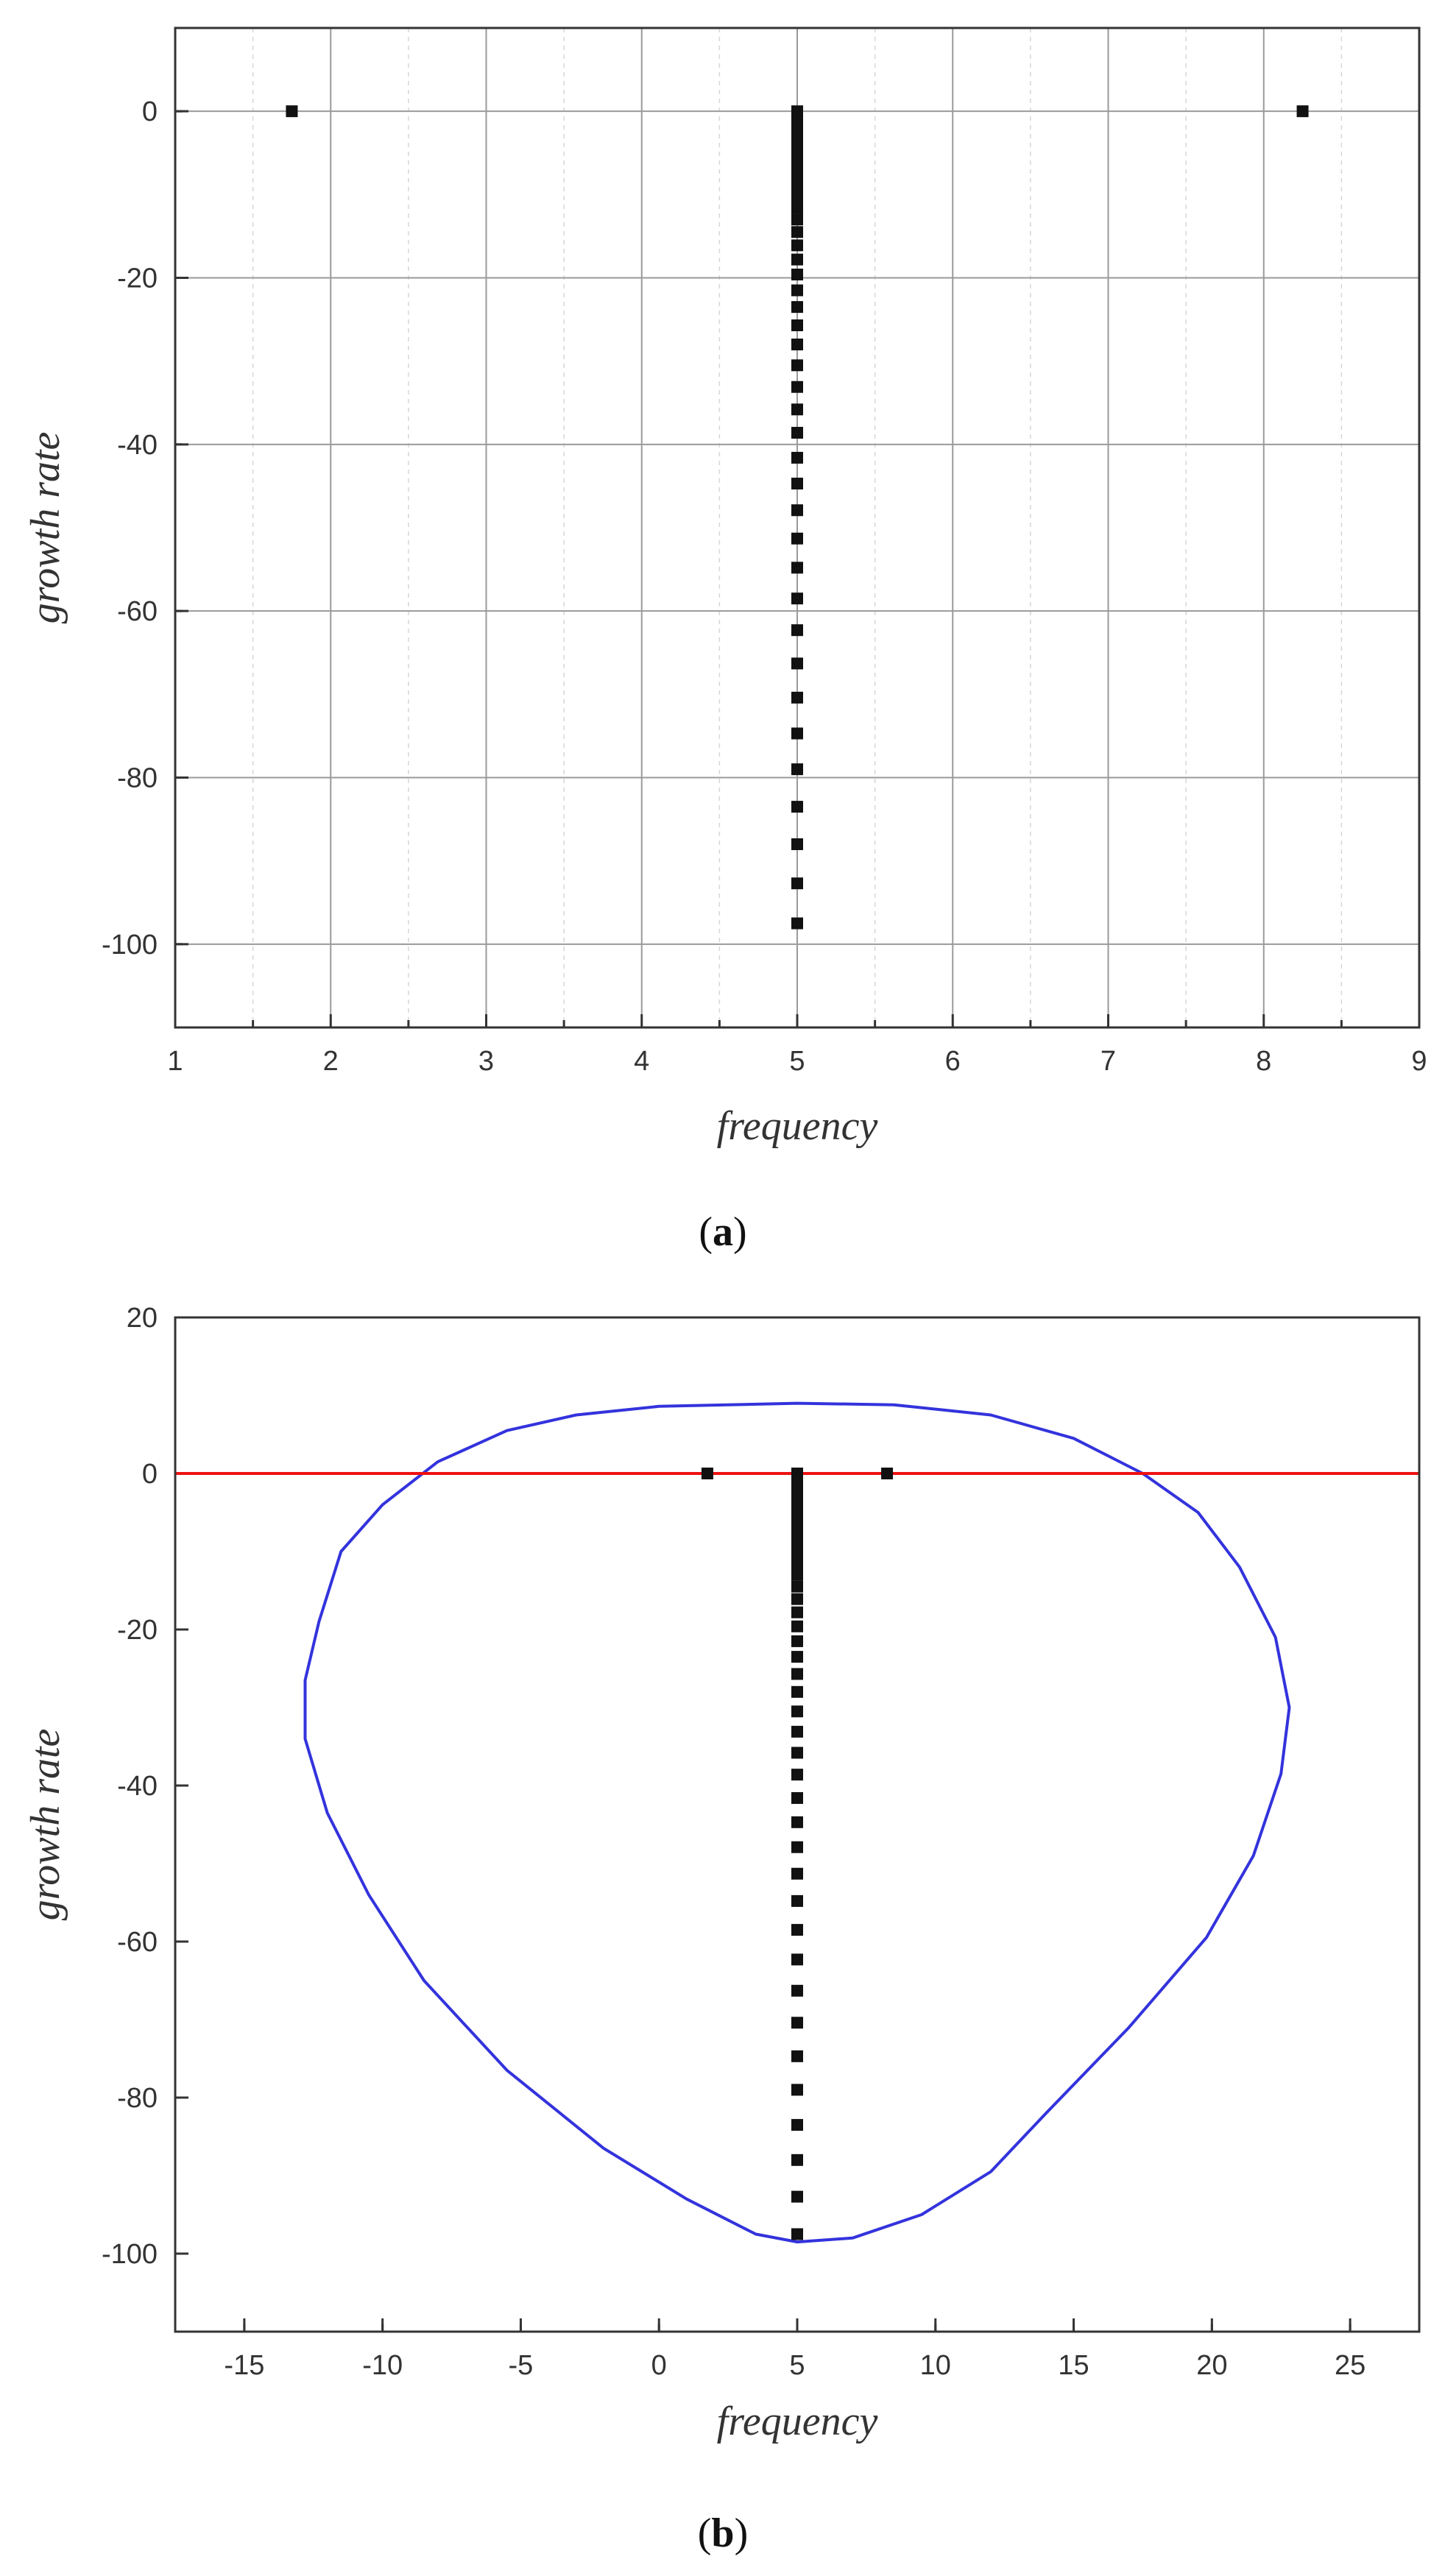 The image size is (1445, 2576). I want to click on panel-a-x-tick-label: 3, so click(486, 1061).